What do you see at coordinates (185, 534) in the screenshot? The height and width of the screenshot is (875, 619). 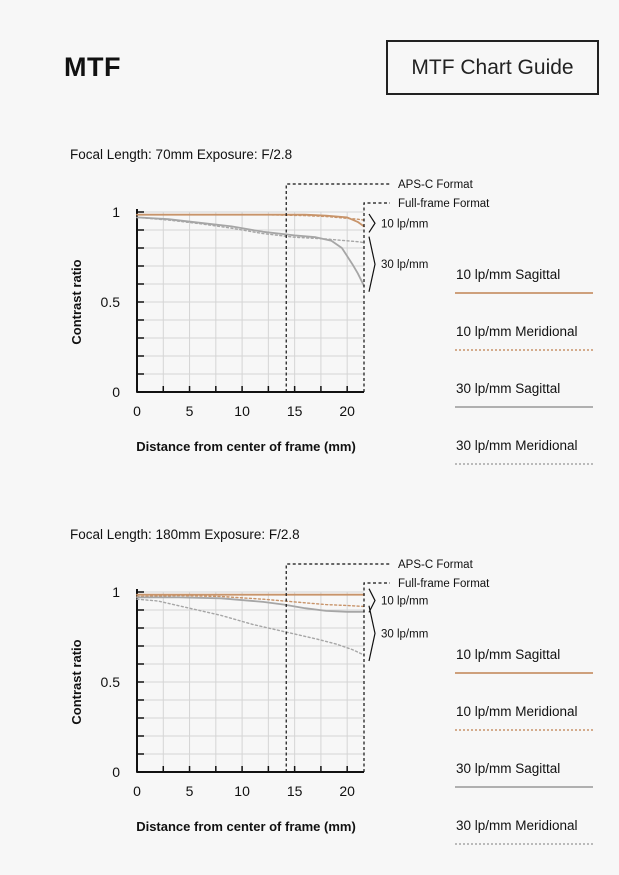 I see `chart-heading: Focal Length: 180mm Exposure: F/2.8` at bounding box center [185, 534].